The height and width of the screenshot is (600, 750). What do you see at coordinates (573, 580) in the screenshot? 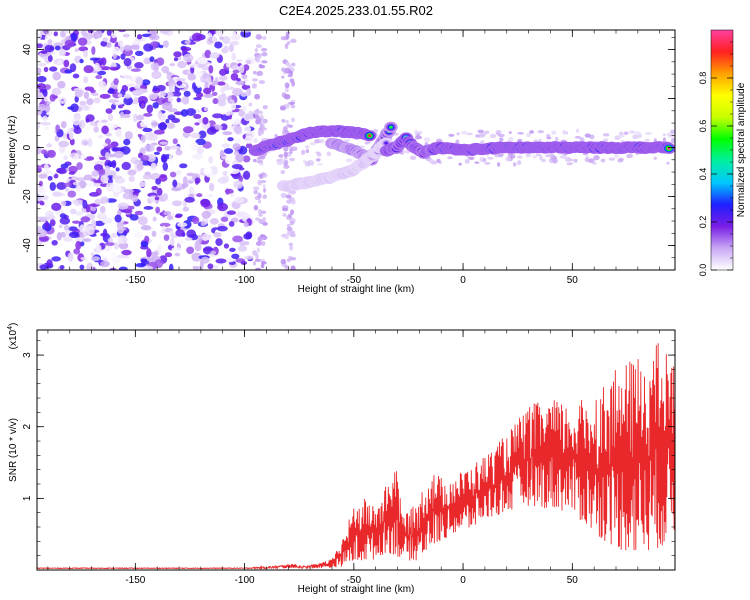
I see `x-tick-label: 50` at bounding box center [573, 580].